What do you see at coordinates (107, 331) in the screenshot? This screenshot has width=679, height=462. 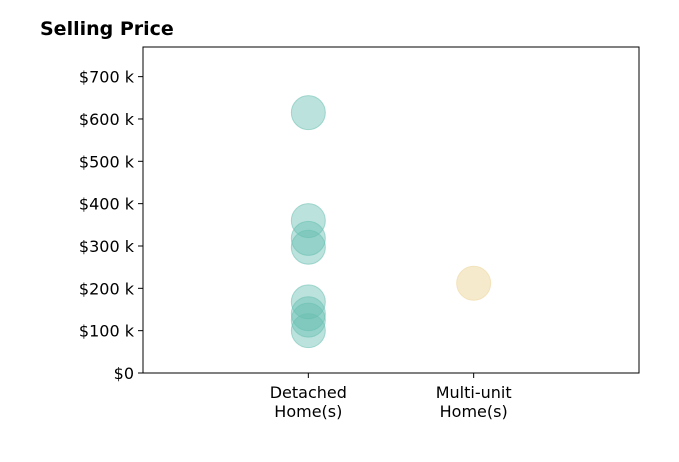 I see `y-tick-label-1: $100 k` at bounding box center [107, 331].